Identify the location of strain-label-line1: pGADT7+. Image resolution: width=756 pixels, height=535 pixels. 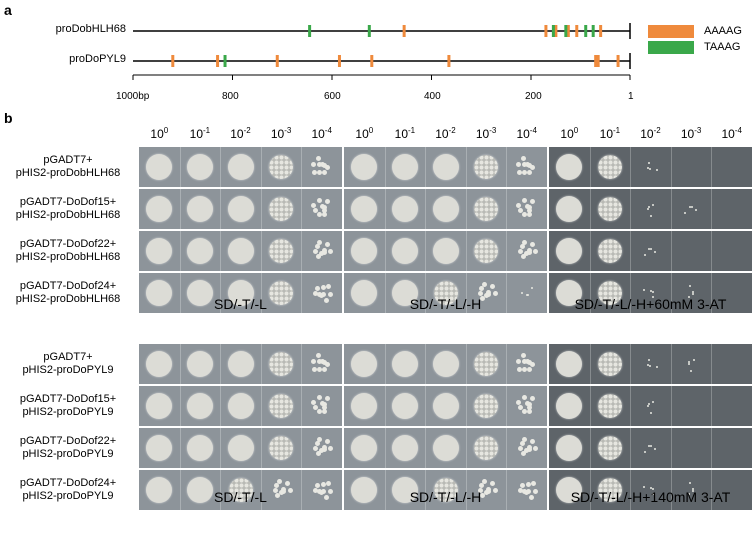
(68, 160).